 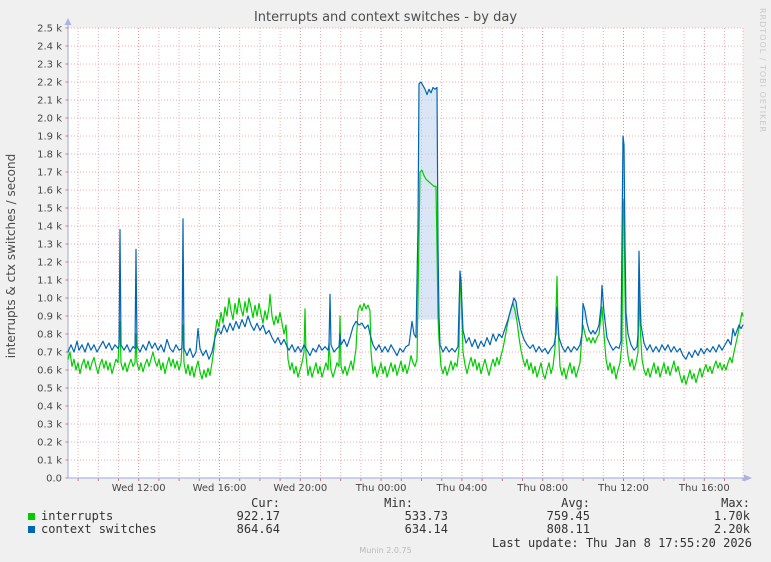 I want to click on x-tick-label: Thu 08:00, so click(x=542, y=488).